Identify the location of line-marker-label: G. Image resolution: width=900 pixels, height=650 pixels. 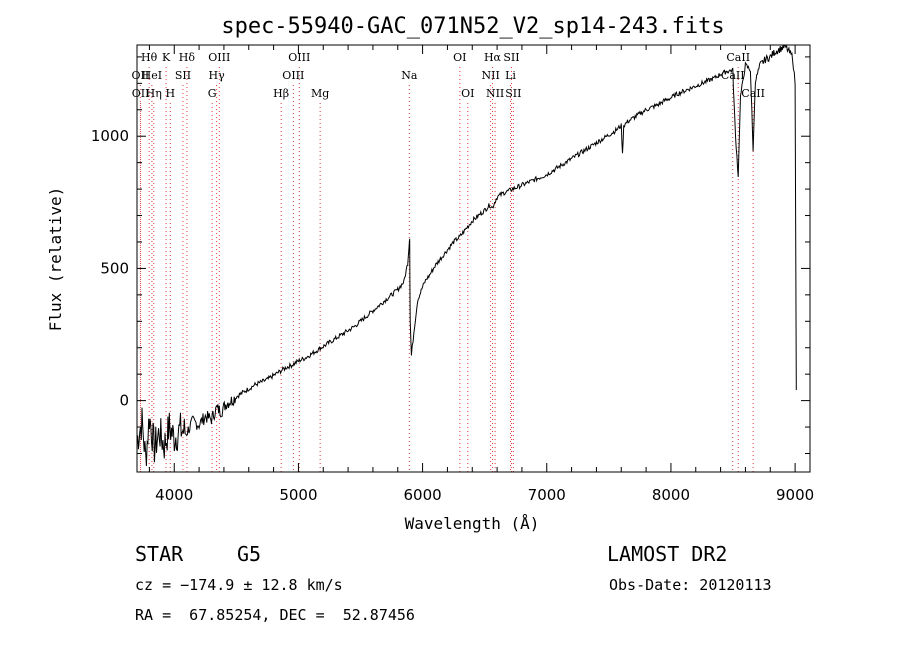
(212, 93).